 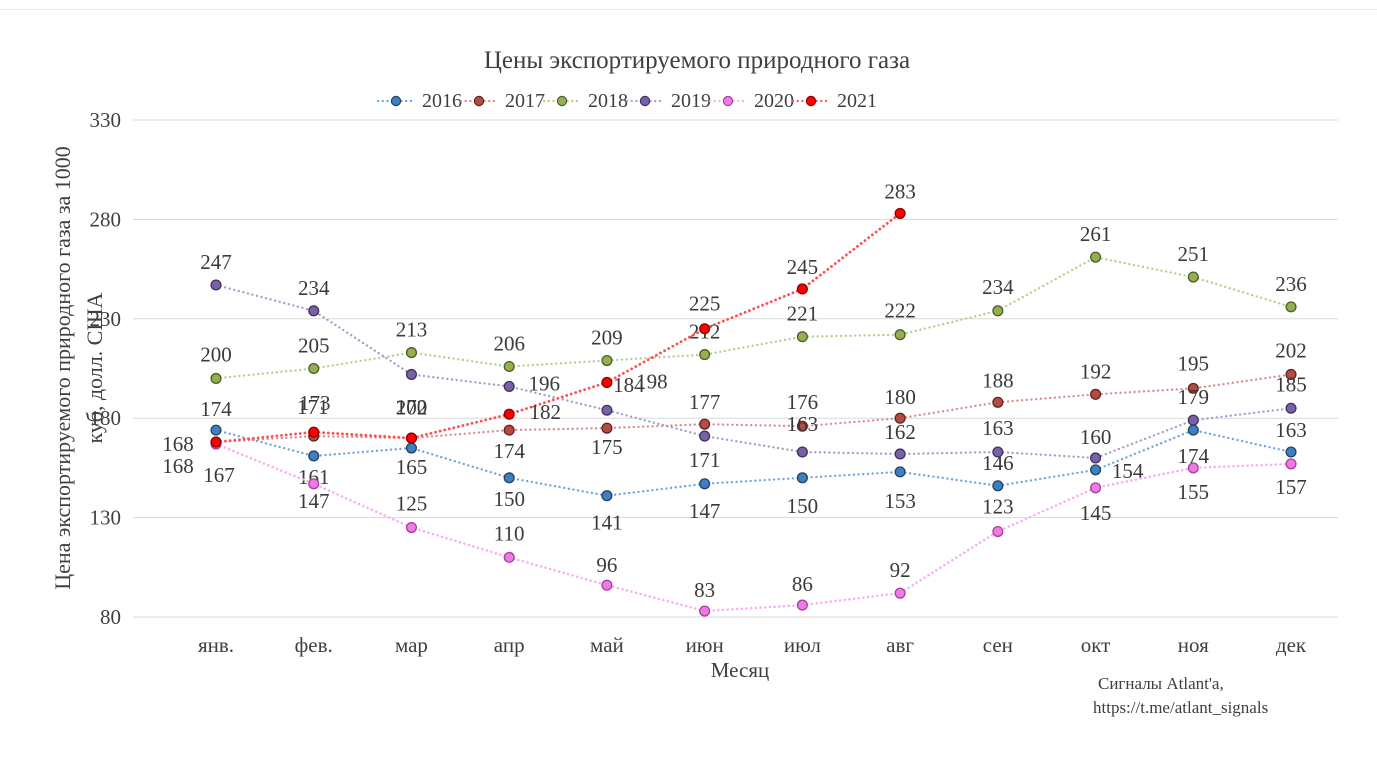 I want to click on x-tick-label-7: июл, so click(x=802, y=645).